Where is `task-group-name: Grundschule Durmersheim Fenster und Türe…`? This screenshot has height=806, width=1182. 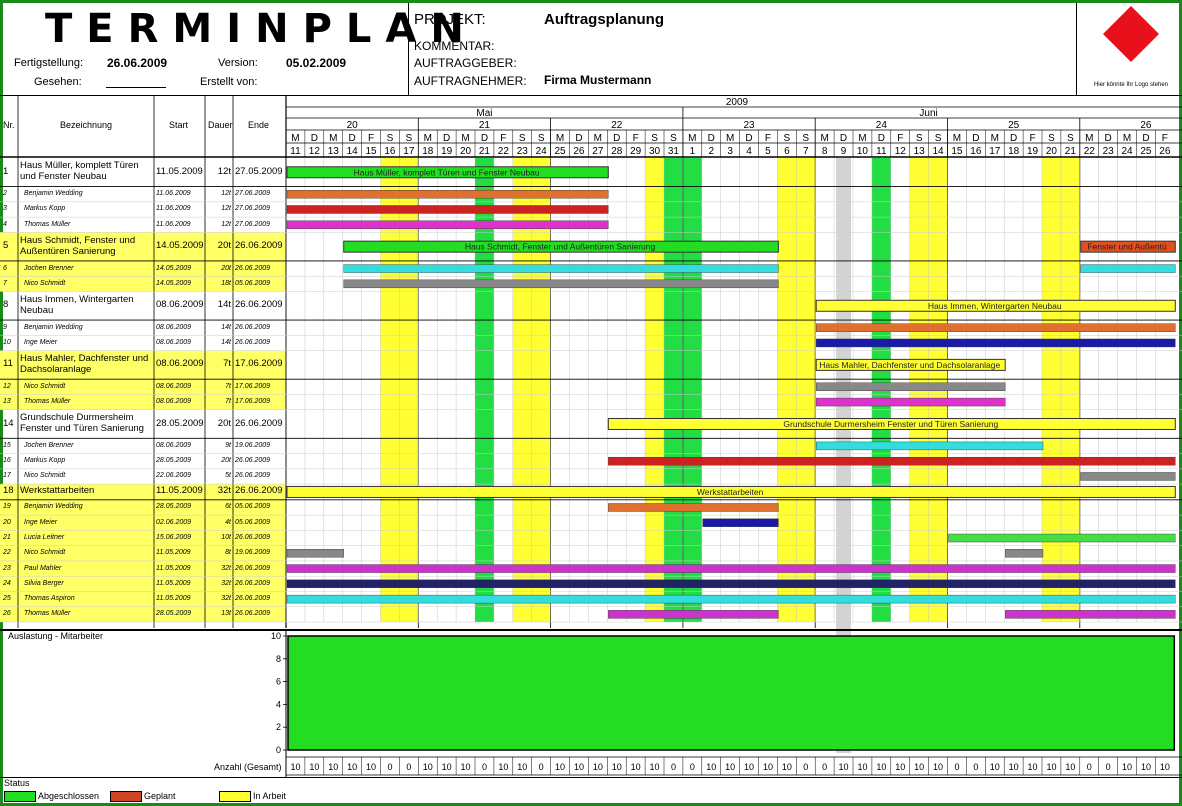
task-group-name: Grundschule Durmersheim Fenster und Türe… is located at coordinates (82, 423).